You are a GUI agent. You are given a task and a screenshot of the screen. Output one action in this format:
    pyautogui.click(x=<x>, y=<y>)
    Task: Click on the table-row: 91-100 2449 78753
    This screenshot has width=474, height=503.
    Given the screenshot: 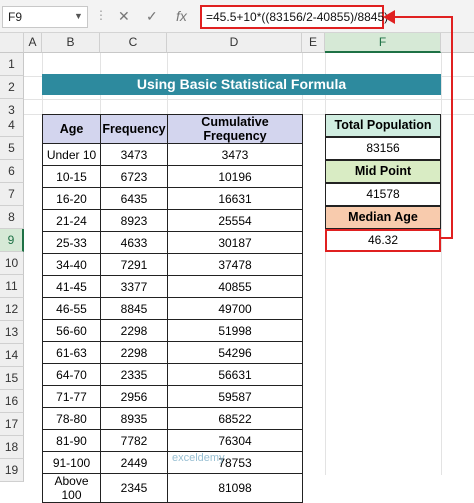 What is the action you would take?
    pyautogui.click(x=172, y=462)
    